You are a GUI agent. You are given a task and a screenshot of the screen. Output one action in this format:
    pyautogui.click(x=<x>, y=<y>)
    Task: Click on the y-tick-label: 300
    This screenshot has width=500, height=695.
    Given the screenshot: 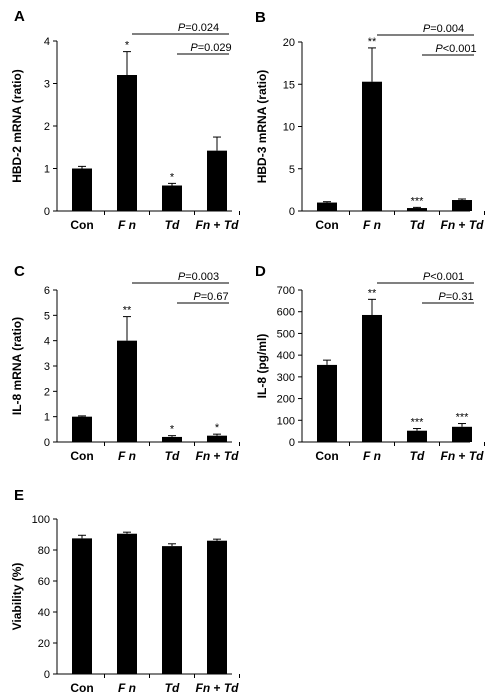 What is the action you would take?
    pyautogui.click(x=286, y=378)
    